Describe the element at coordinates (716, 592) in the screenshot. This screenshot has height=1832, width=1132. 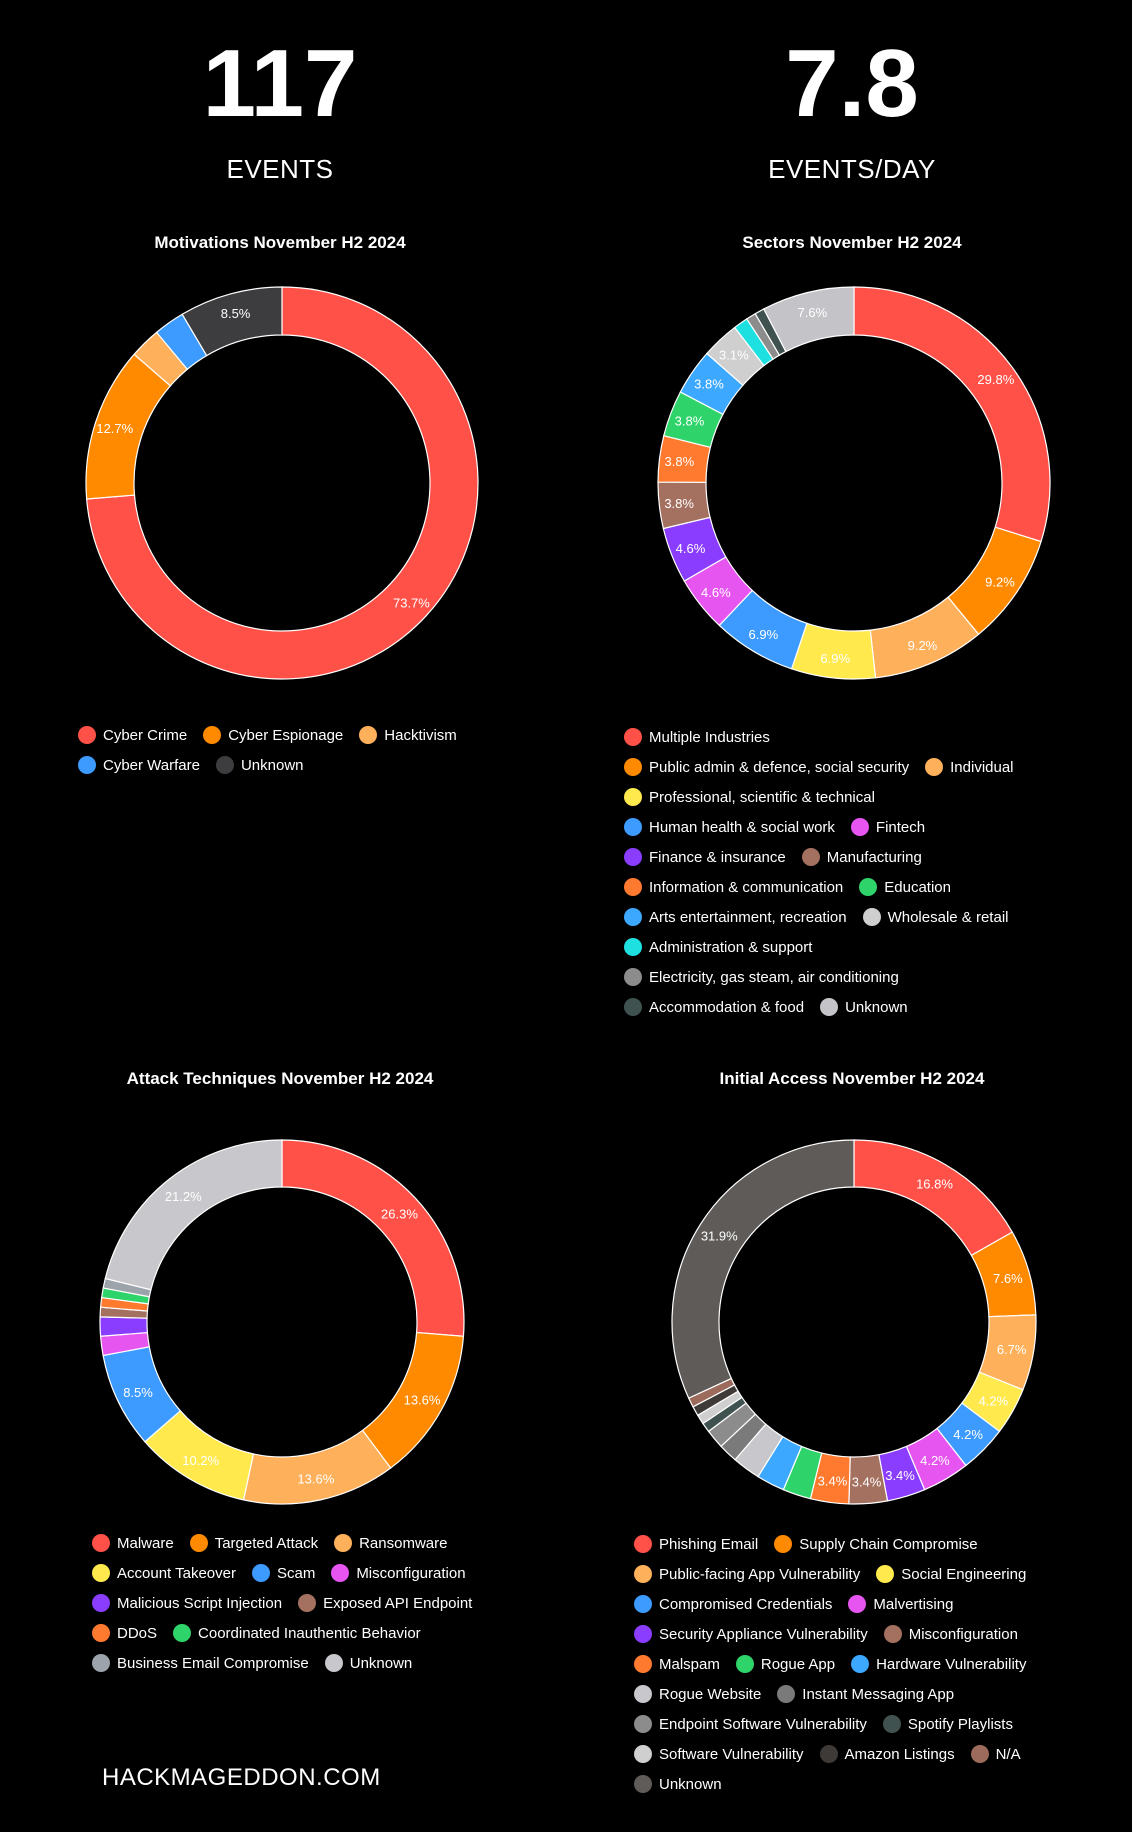
I see `slice-label-fintech: 4.6%` at that location.